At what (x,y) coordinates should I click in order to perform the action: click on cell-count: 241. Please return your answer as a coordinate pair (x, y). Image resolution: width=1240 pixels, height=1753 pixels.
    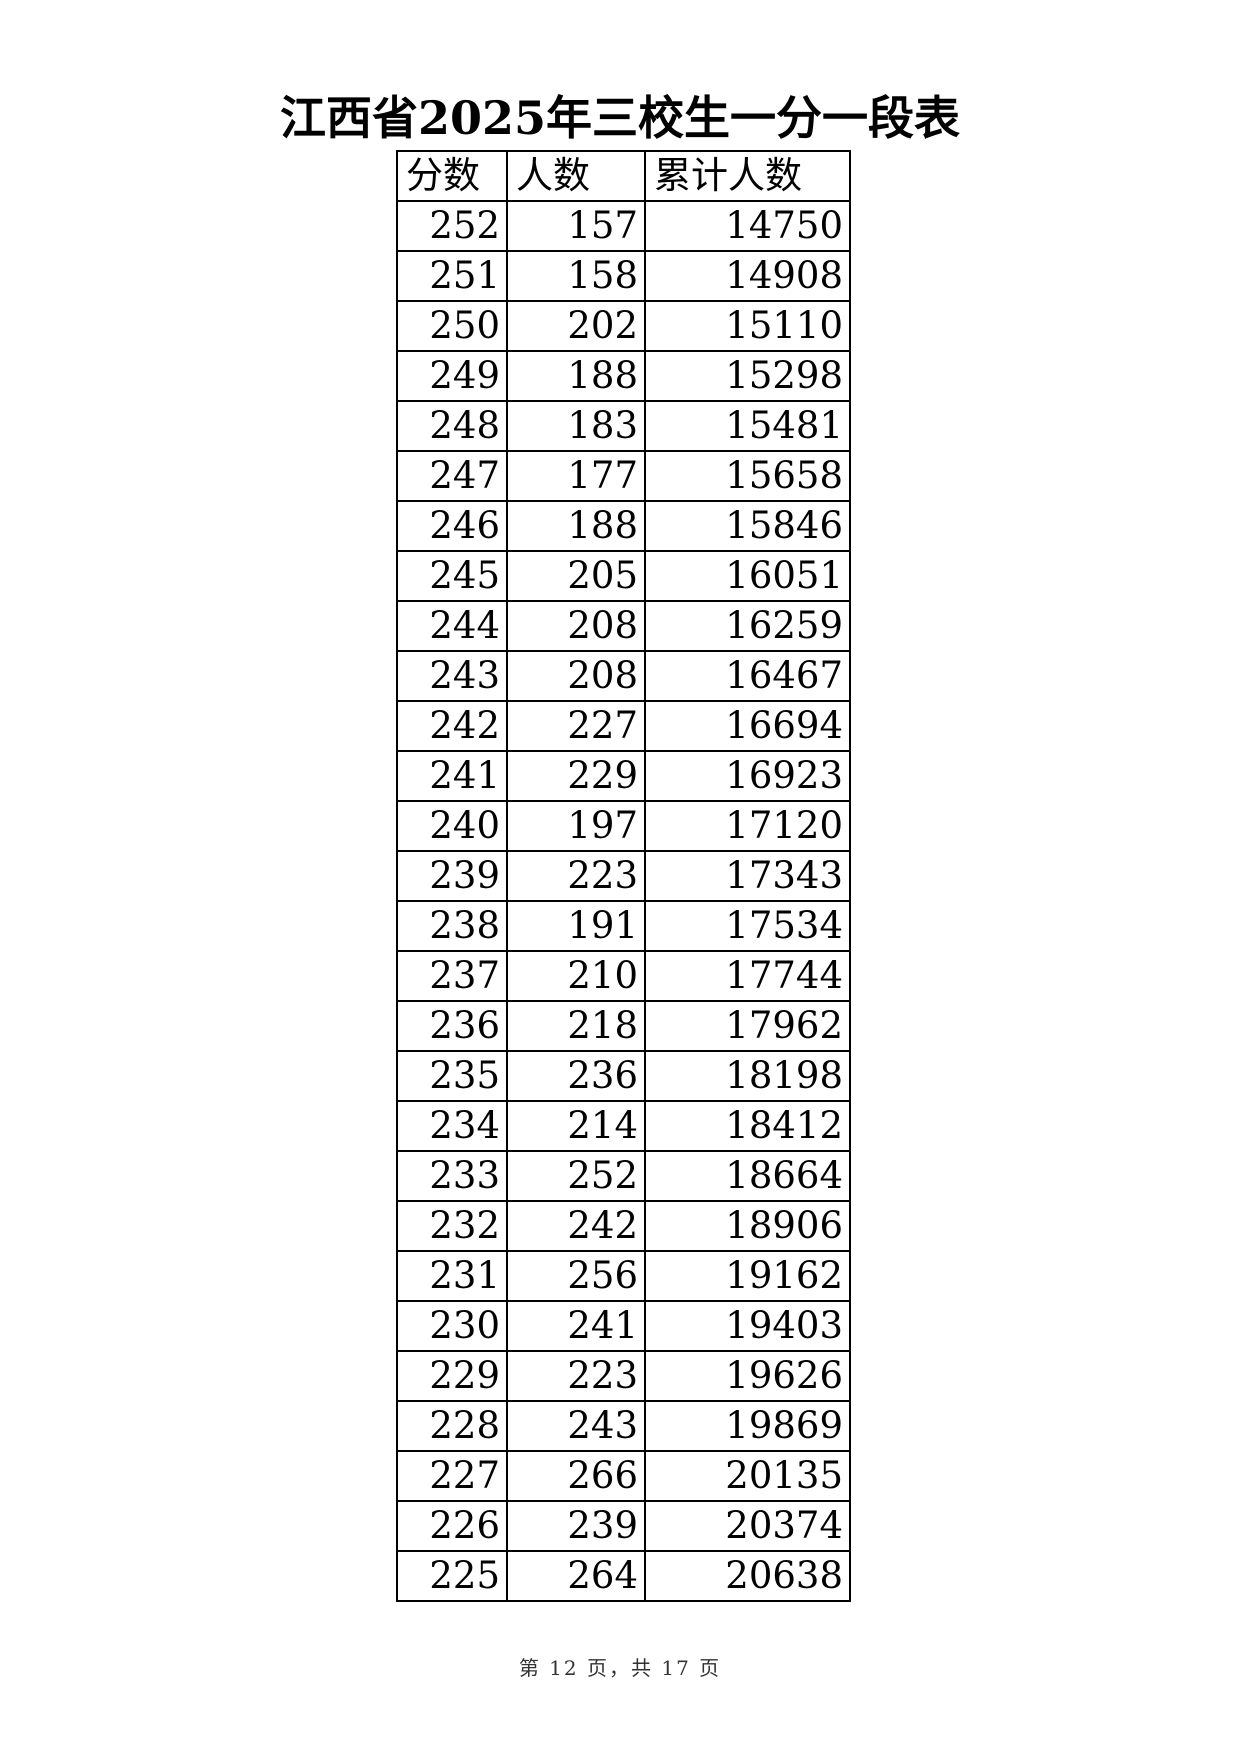
    Looking at the image, I should click on (576, 1326).